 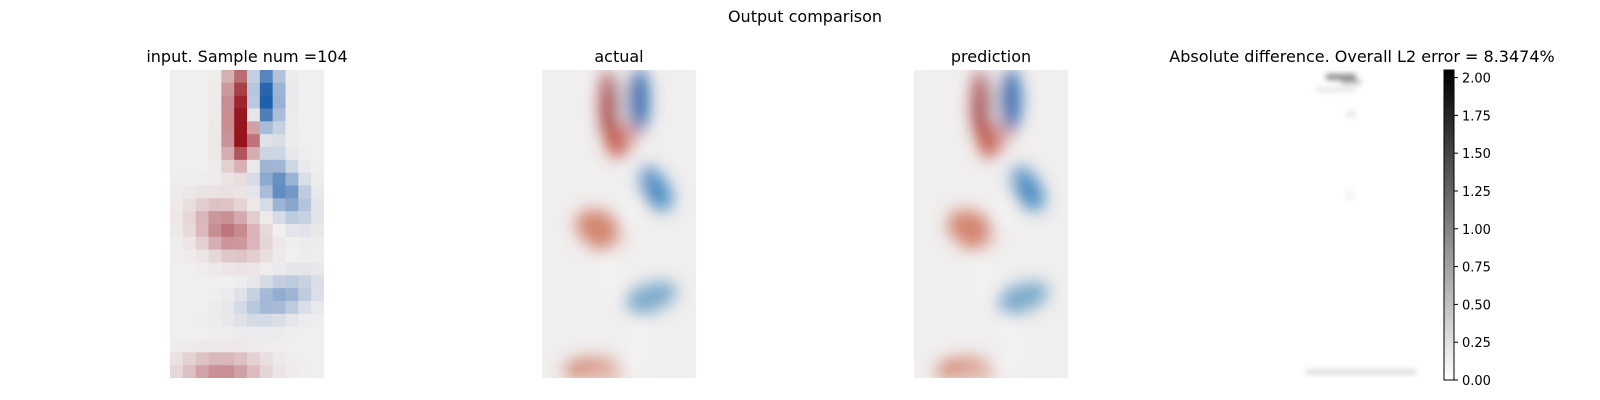 What do you see at coordinates (986, 224) in the screenshot?
I see `separating-streak` at bounding box center [986, 224].